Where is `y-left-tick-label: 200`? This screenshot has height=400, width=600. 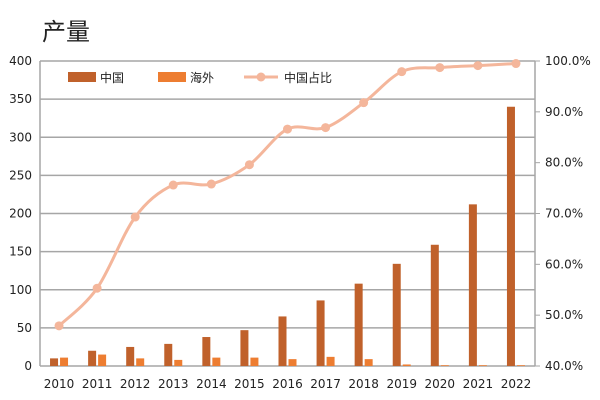
y-left-tick-label: 200 is located at coordinates (20, 214).